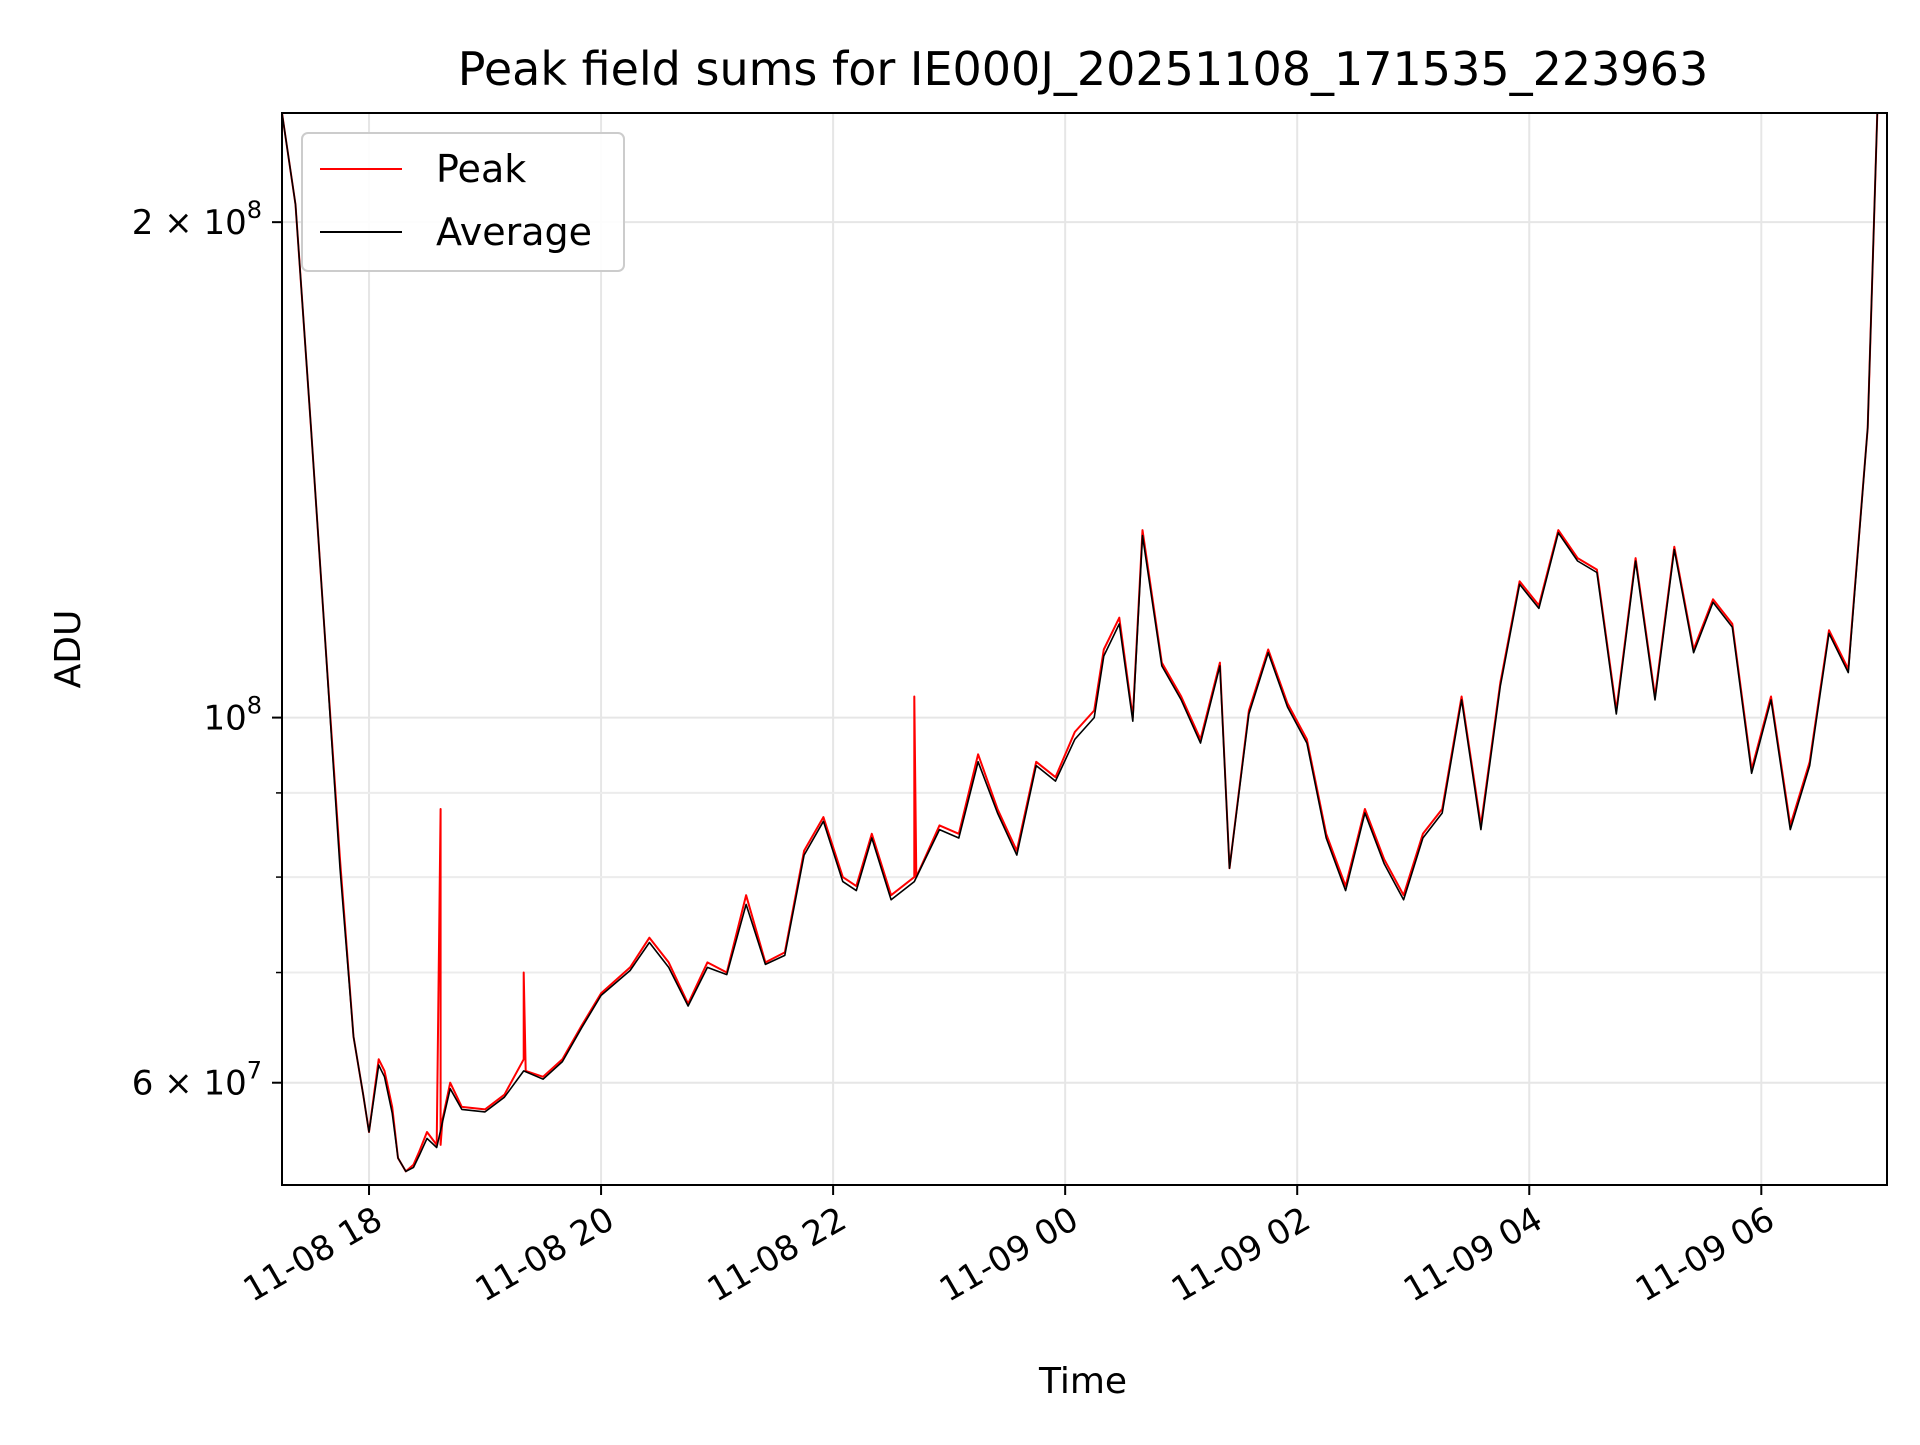 This screenshot has width=1920, height=1445. What do you see at coordinates (68, 649) in the screenshot?
I see `y-axis-label: ADU` at bounding box center [68, 649].